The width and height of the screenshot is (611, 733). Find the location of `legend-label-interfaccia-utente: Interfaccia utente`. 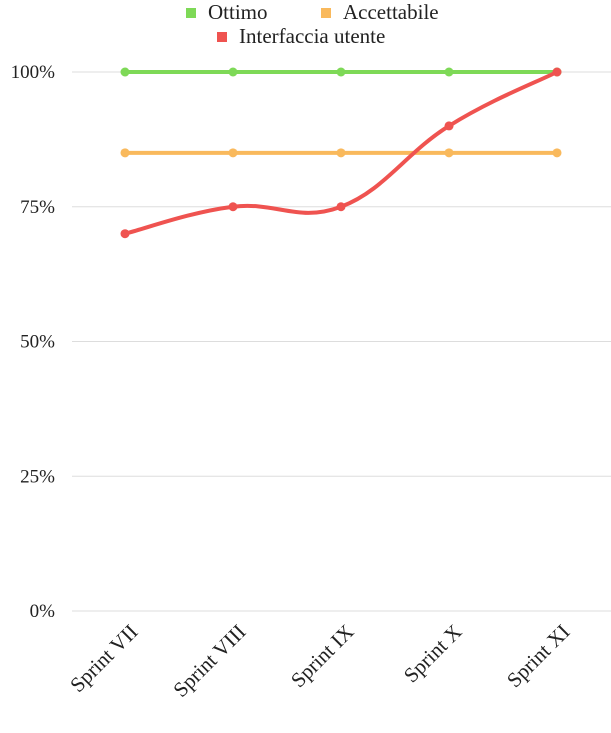

legend-label-interfaccia-utente: Interfaccia utente is located at coordinates (312, 36).